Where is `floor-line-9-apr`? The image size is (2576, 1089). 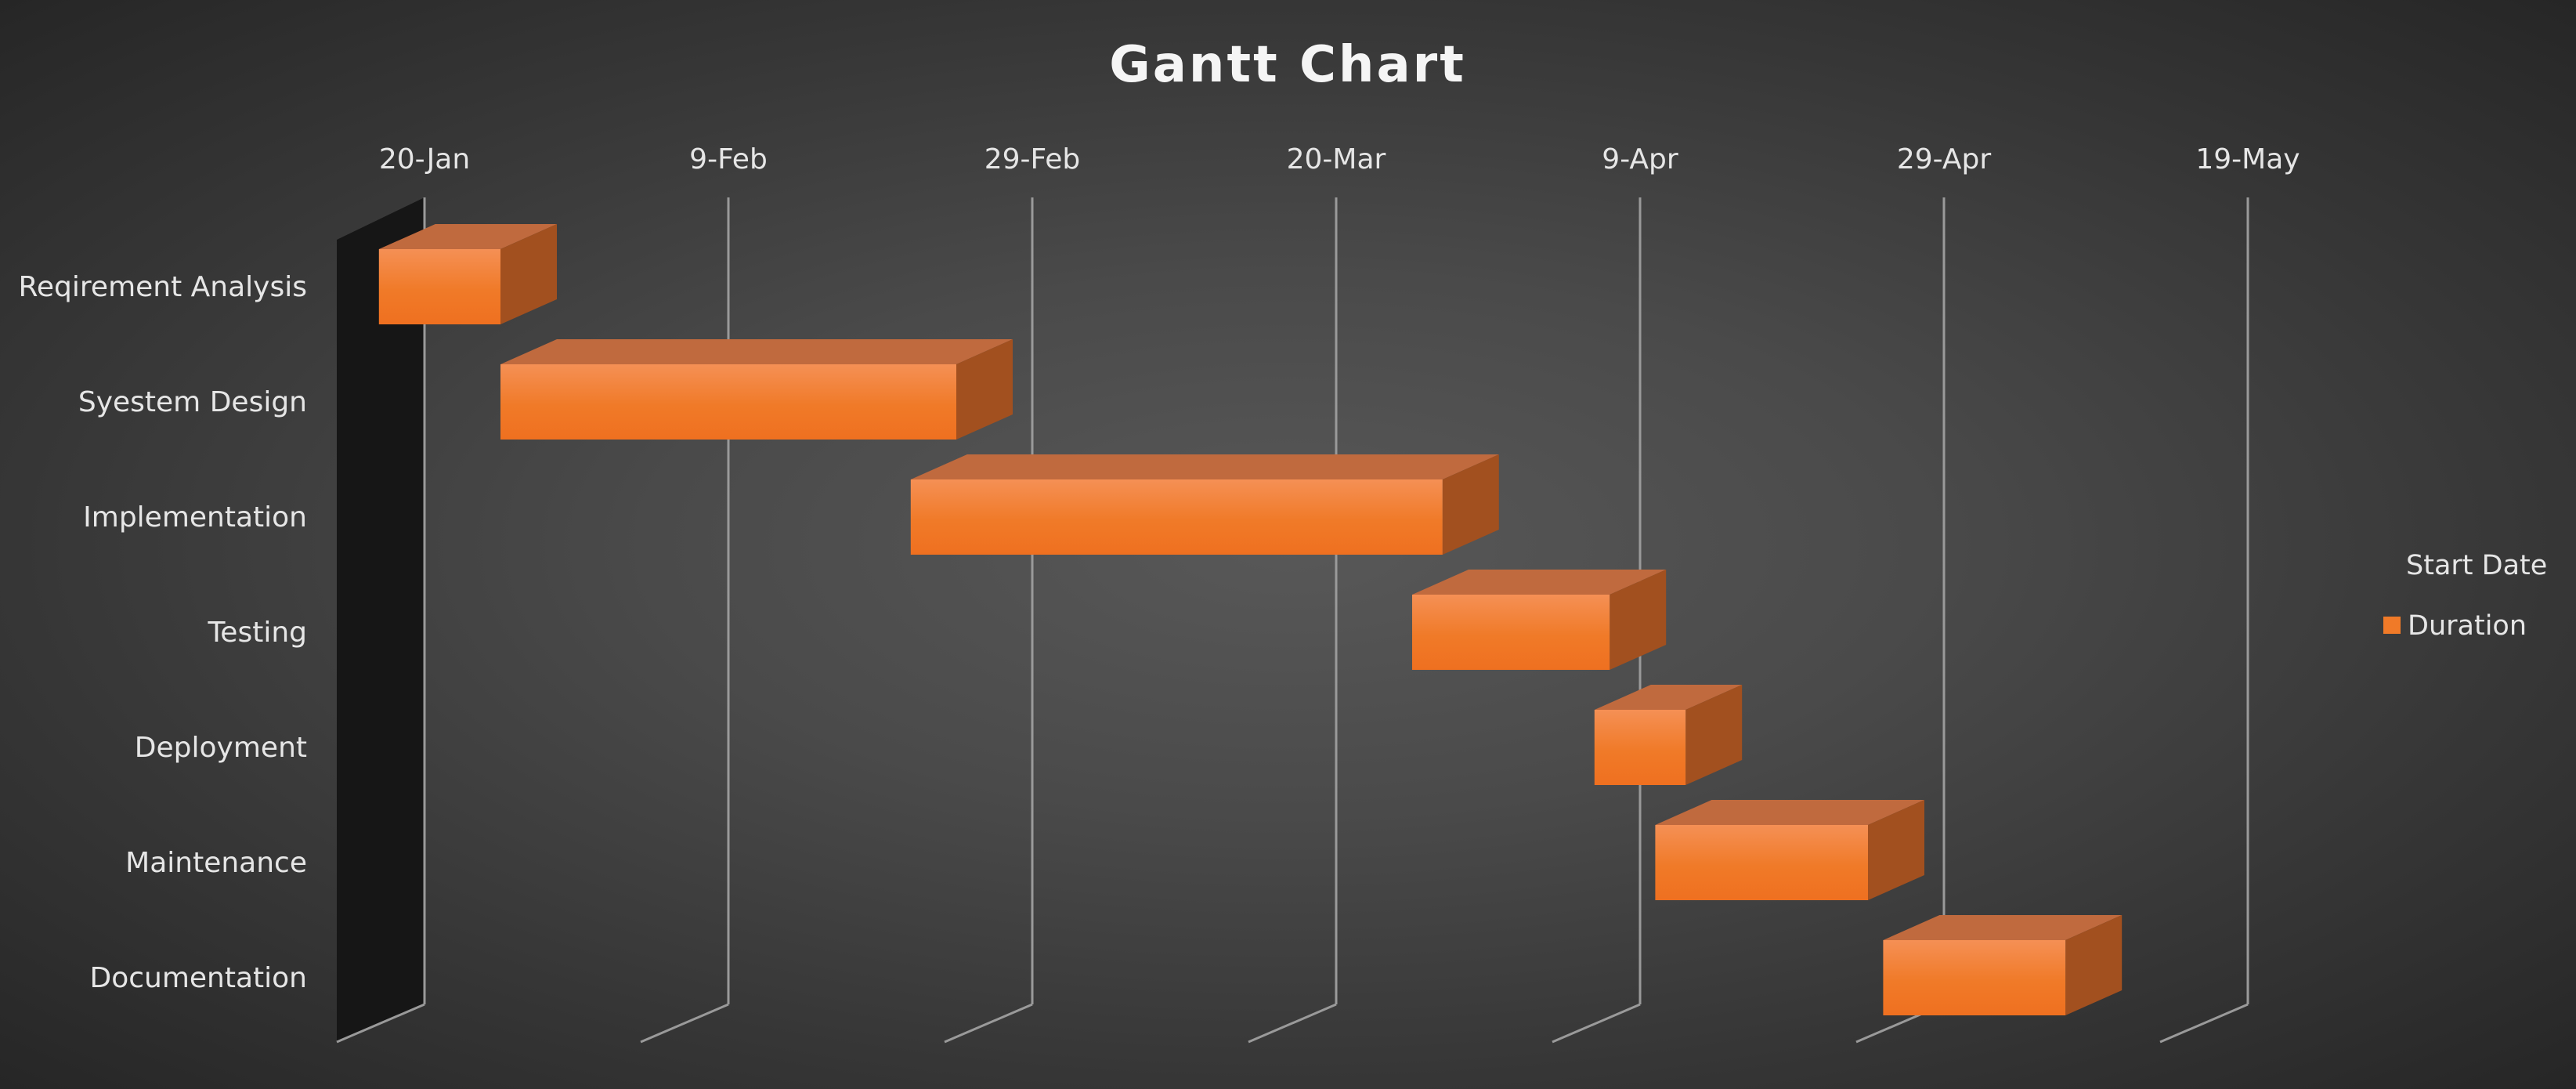 floor-line-9-apr is located at coordinates (1596, 1023).